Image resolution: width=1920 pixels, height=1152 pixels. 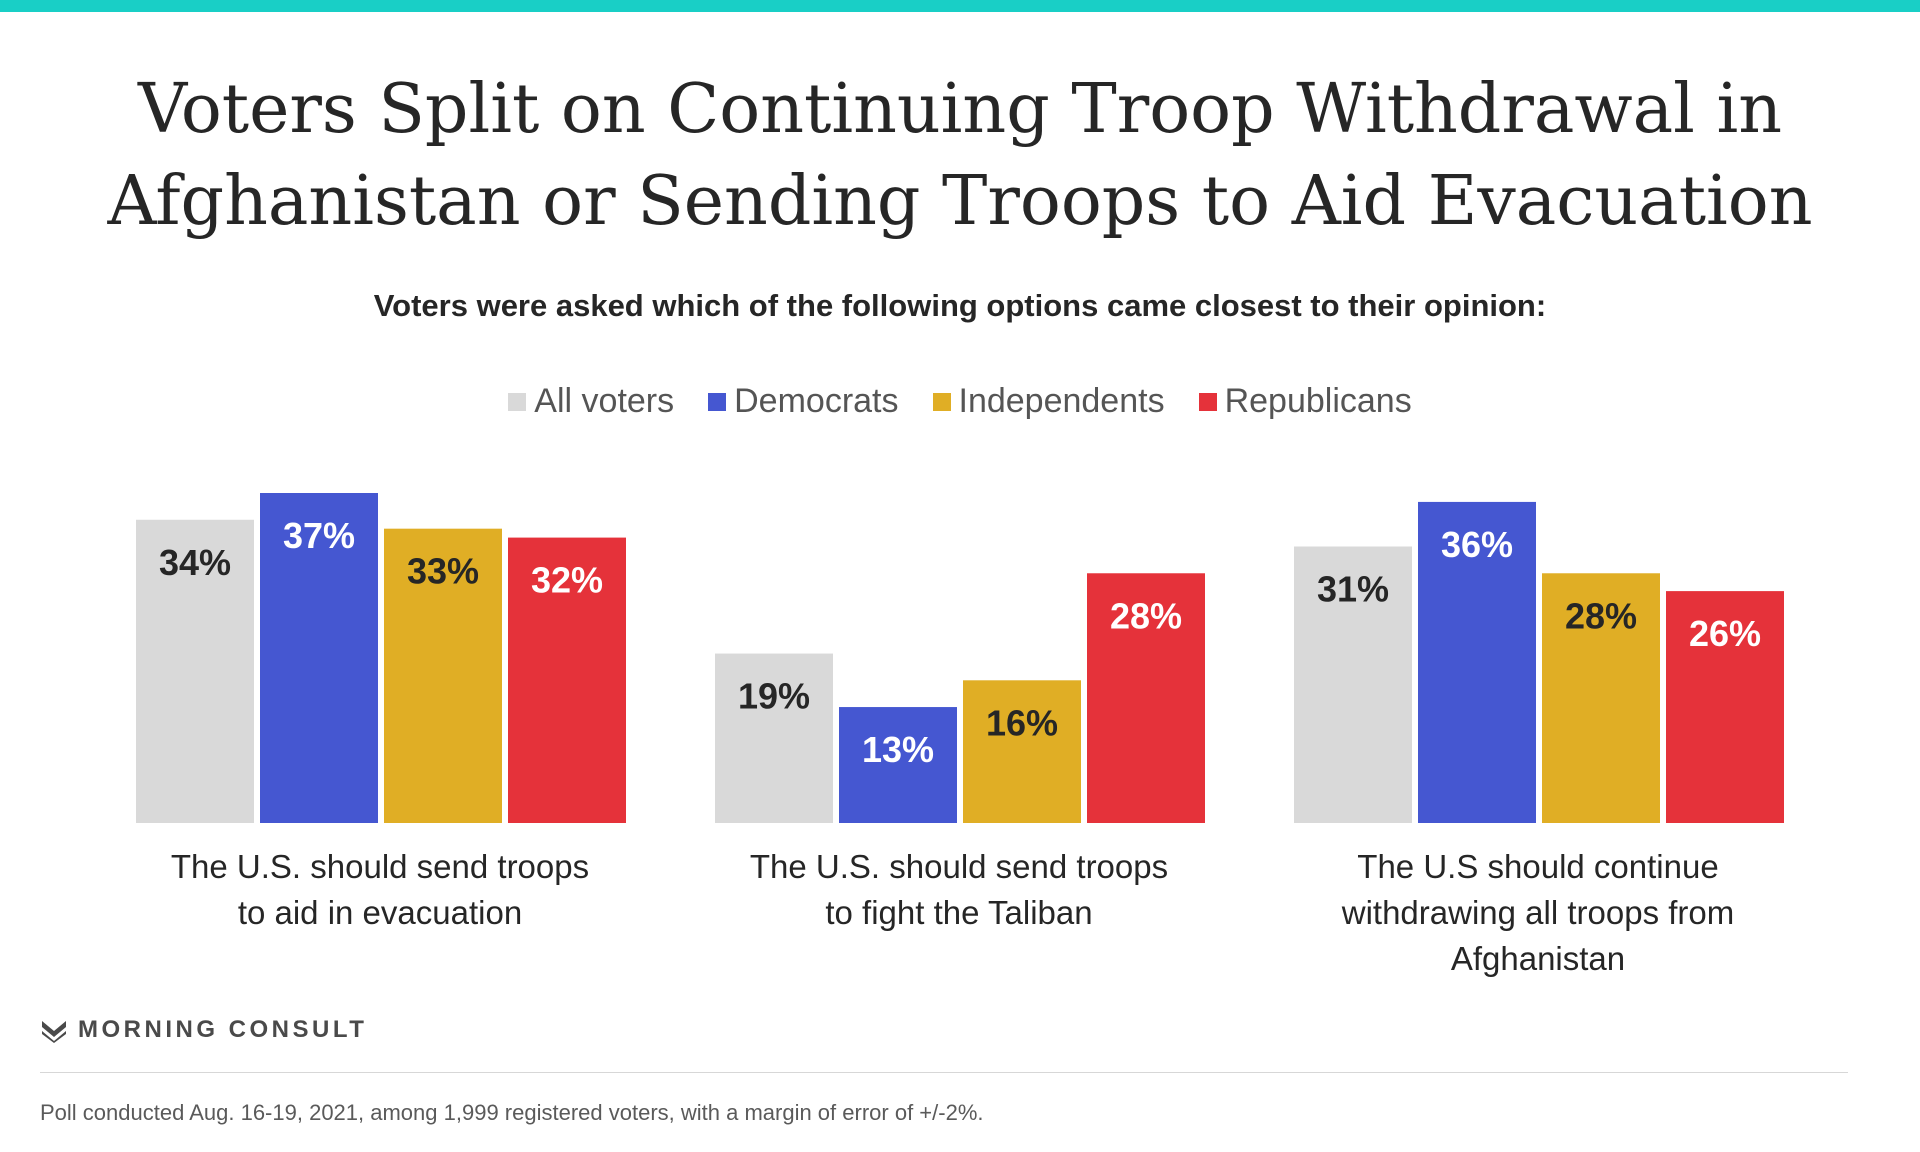 I want to click on legend-item-independents: Independents, so click(x=1048, y=401).